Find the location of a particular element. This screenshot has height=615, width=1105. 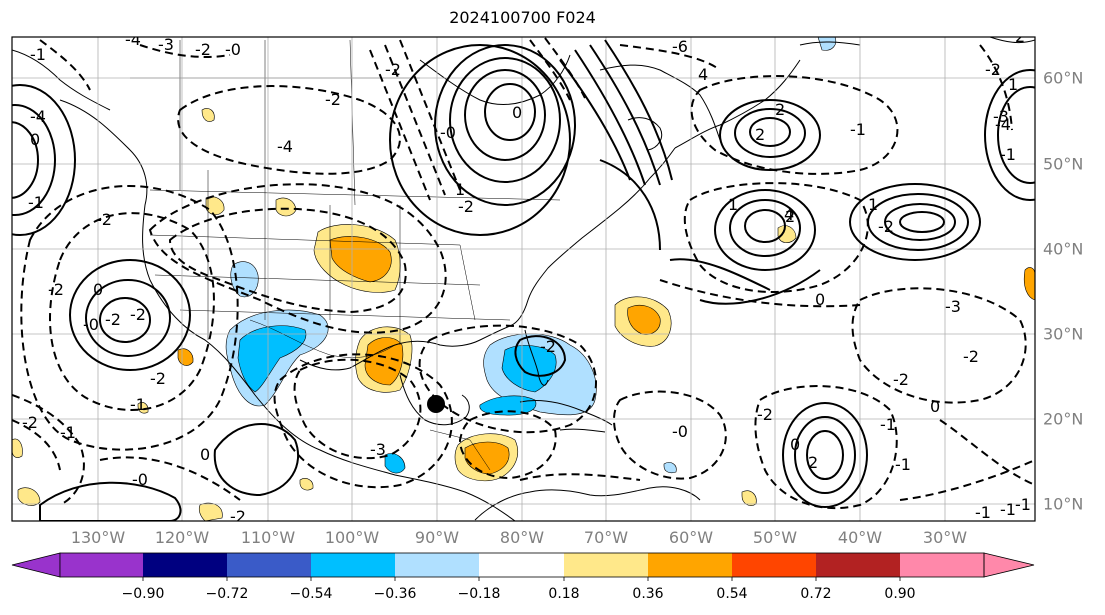

colorbar-tick-label: 0.90 is located at coordinates (900, 594).